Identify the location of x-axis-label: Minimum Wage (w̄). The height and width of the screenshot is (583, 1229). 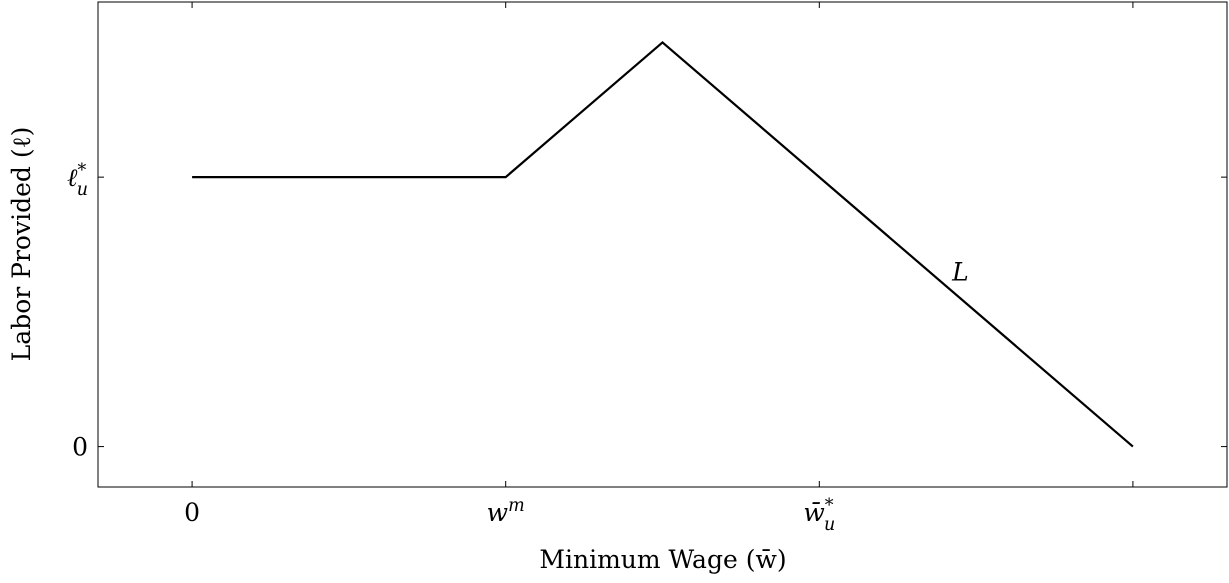
(662, 559).